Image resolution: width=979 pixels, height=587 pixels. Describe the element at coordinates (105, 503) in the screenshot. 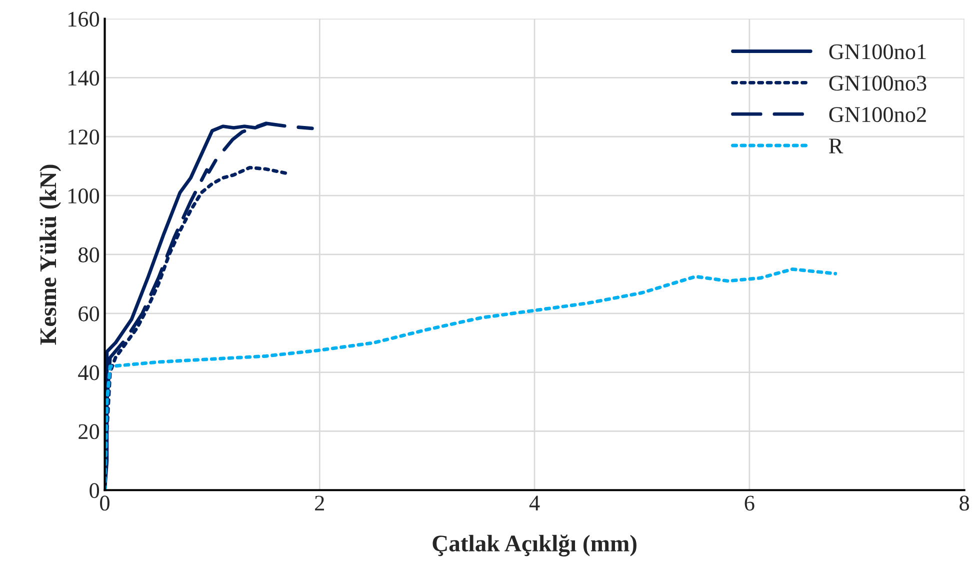

I see `x-tick-label: 0` at that location.